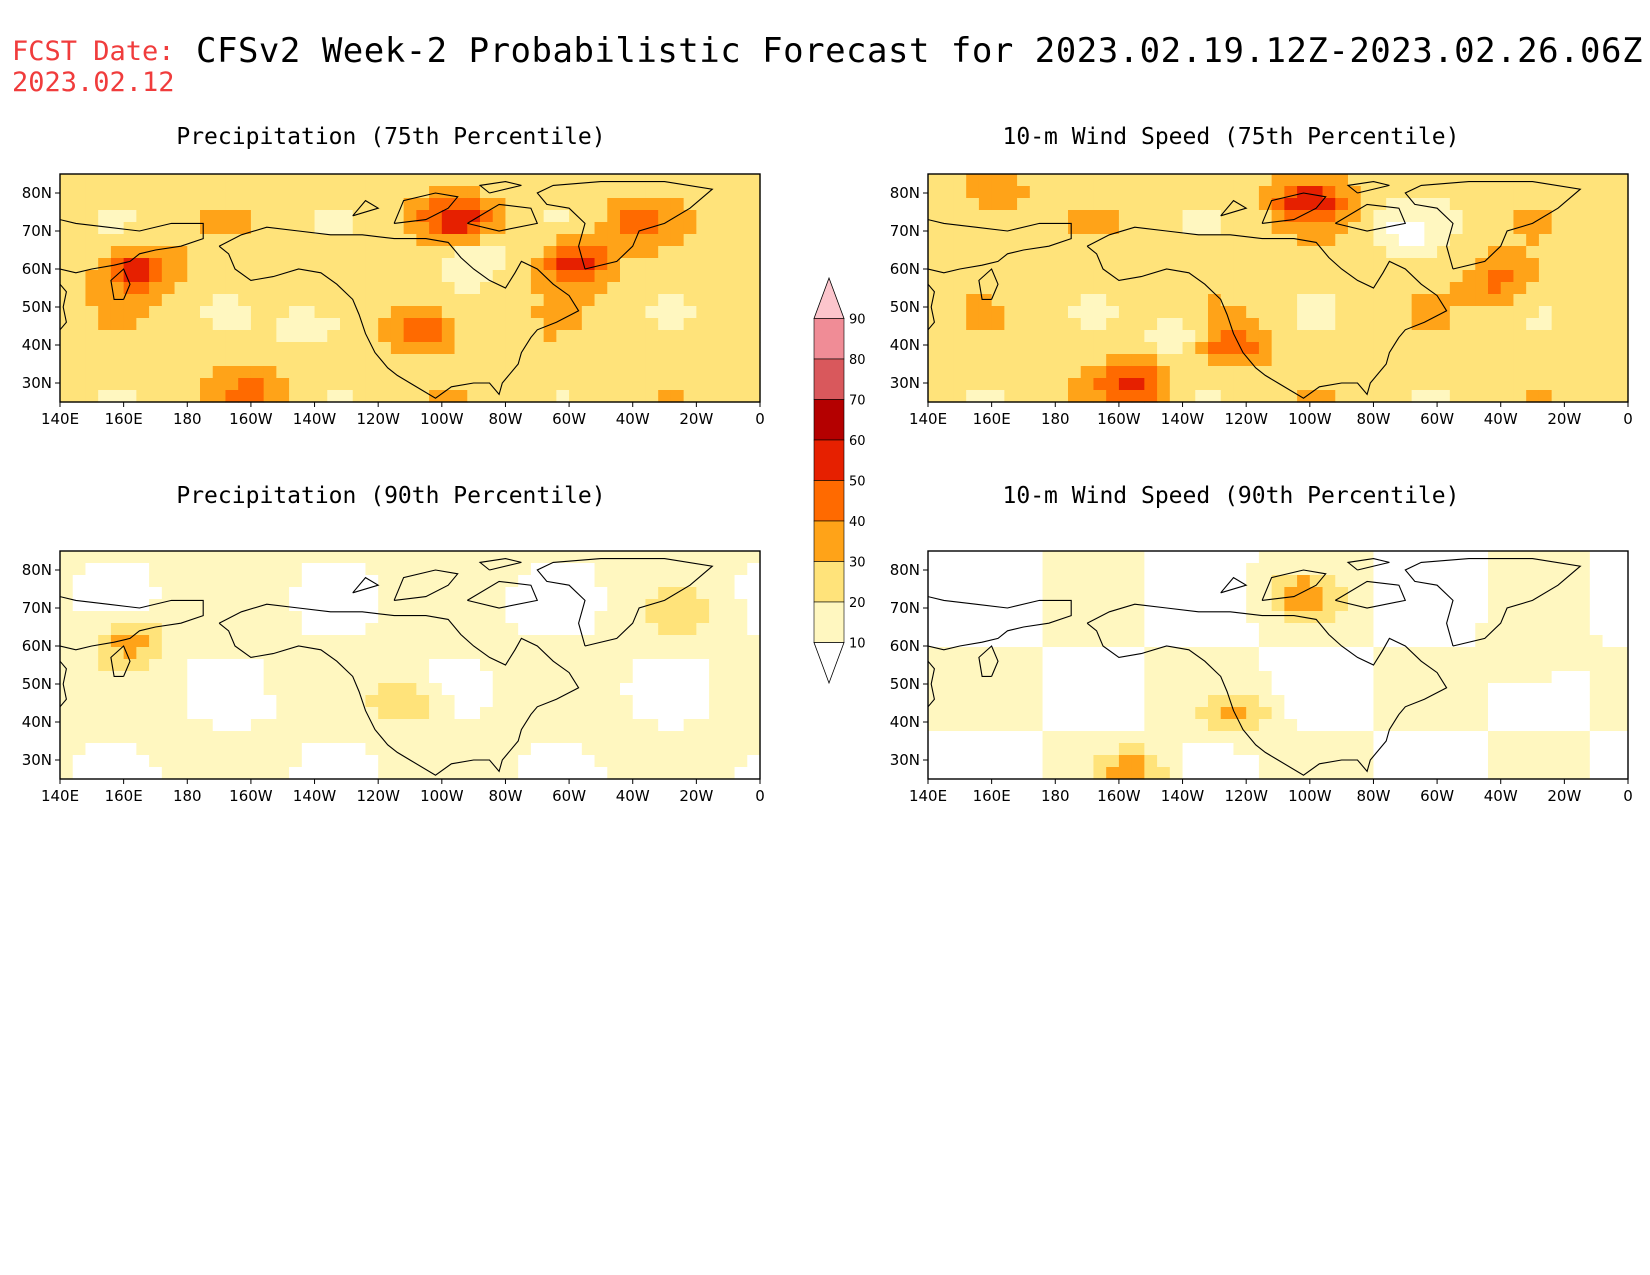 This screenshot has height=1275, width=1650. I want to click on lon-tick-label: 180, so click(187, 419).